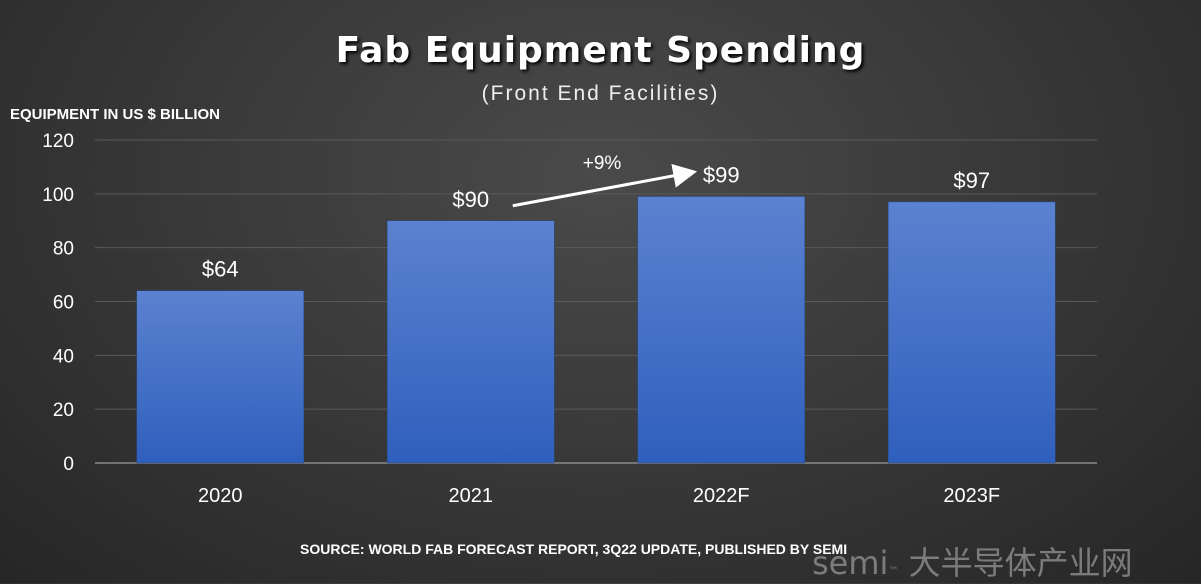  Describe the element at coordinates (63, 303) in the screenshot. I see `y-tick-label: 60` at that location.